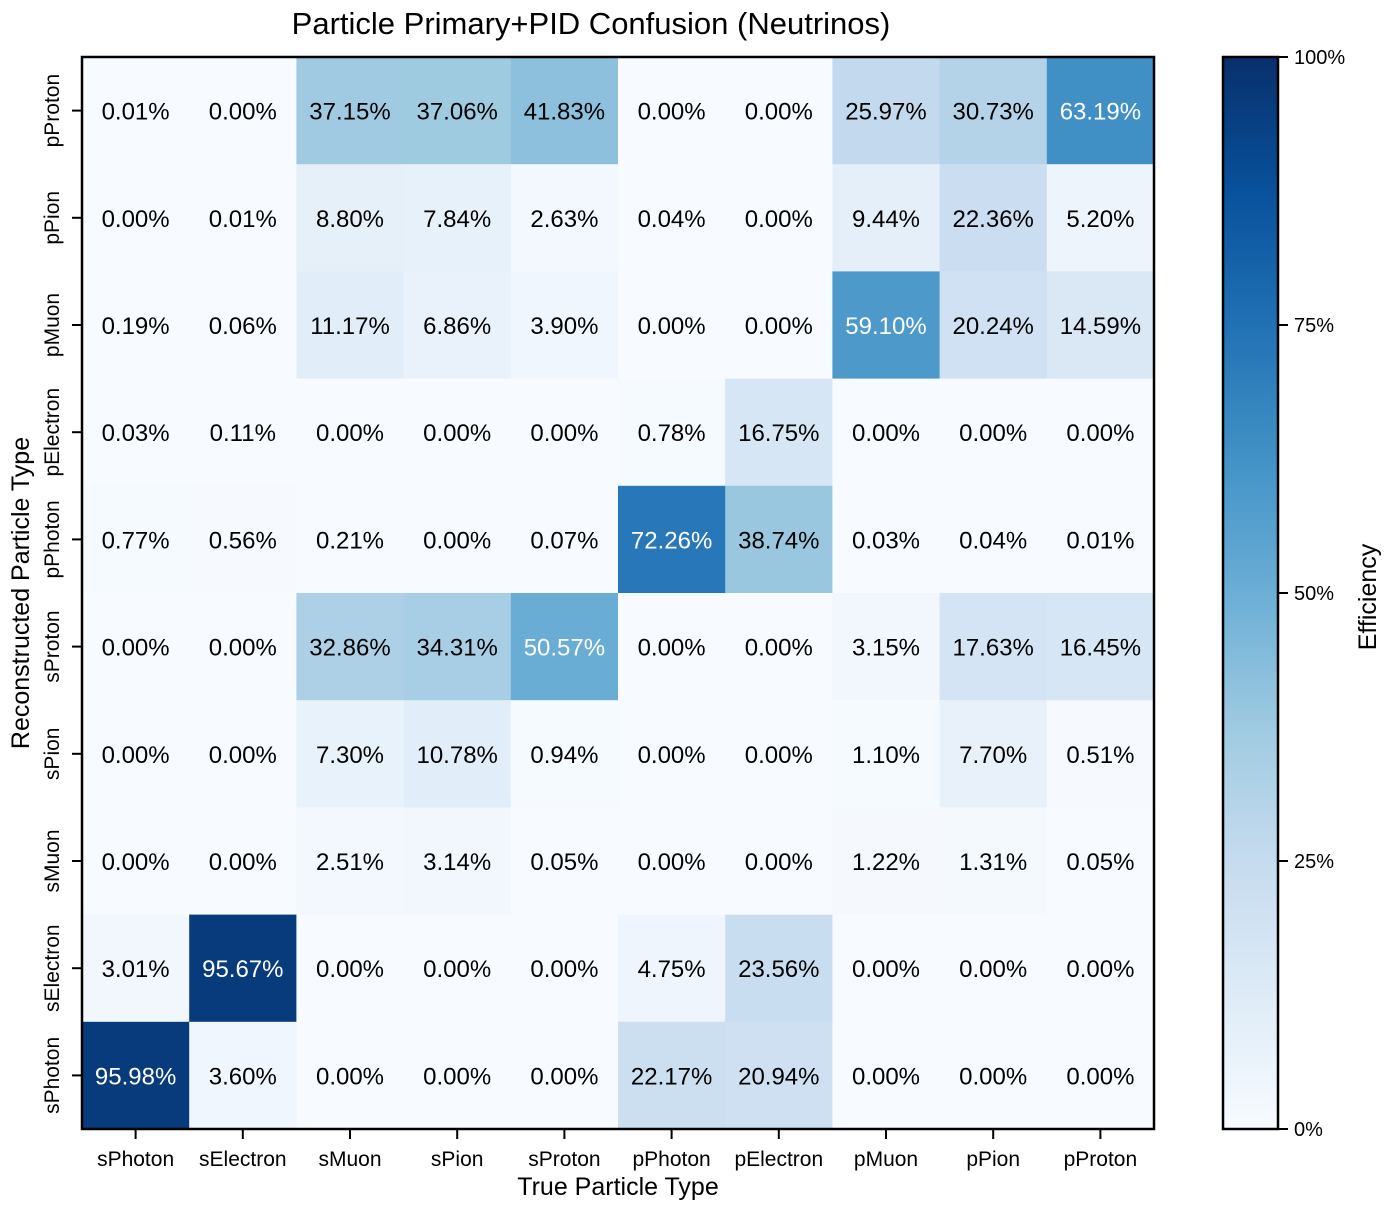 Image resolution: width=1392 pixels, height=1211 pixels. Describe the element at coordinates (135, 1076) in the screenshot. I see `cell-value-label: 95.98%` at that location.